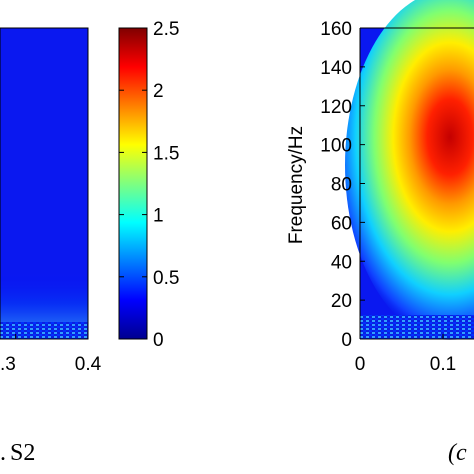 The image size is (474, 474). I want to click on colorbar-tick-label: 0.5, so click(166, 278).